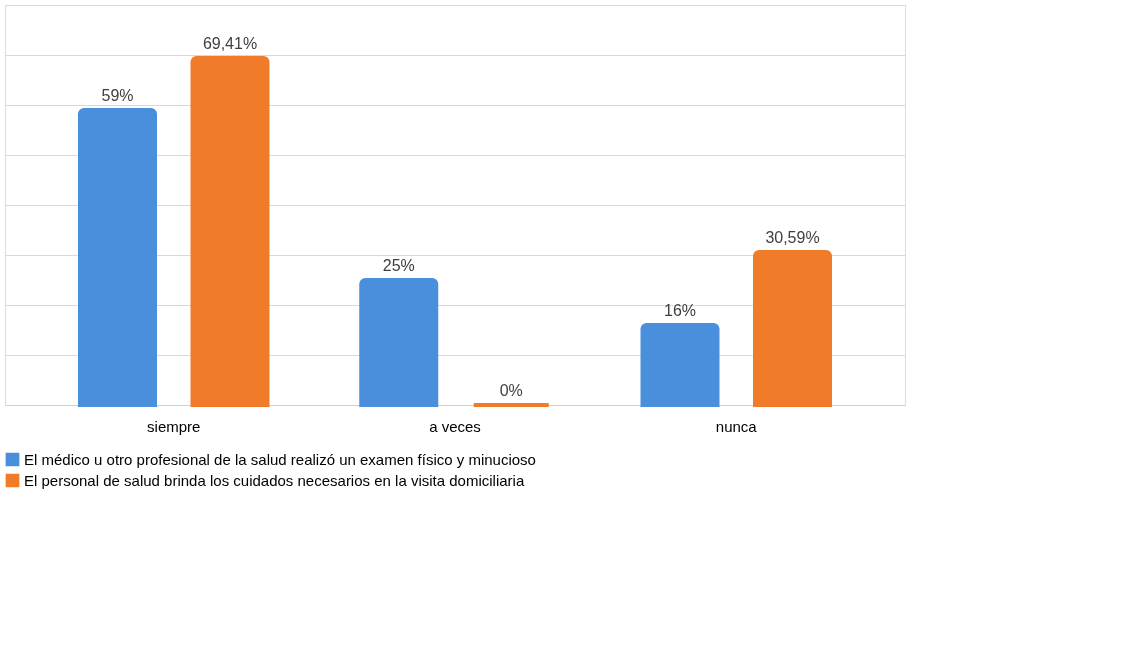 The image size is (1132, 654). What do you see at coordinates (274, 480) in the screenshot?
I see `legend-label: El personal de salud brinda los cuidados necesarios en la visita domiciliaria` at bounding box center [274, 480].